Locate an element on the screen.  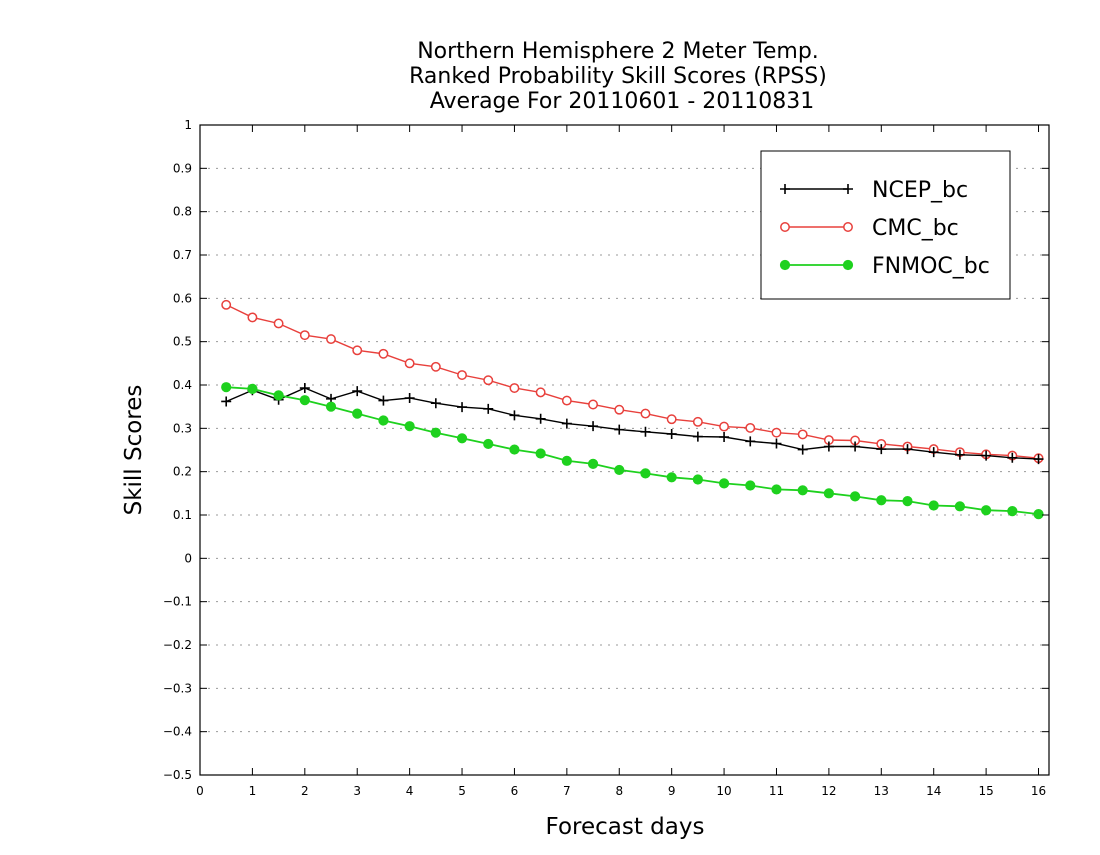
x-tick-label: 16 is located at coordinates (1038, 791).